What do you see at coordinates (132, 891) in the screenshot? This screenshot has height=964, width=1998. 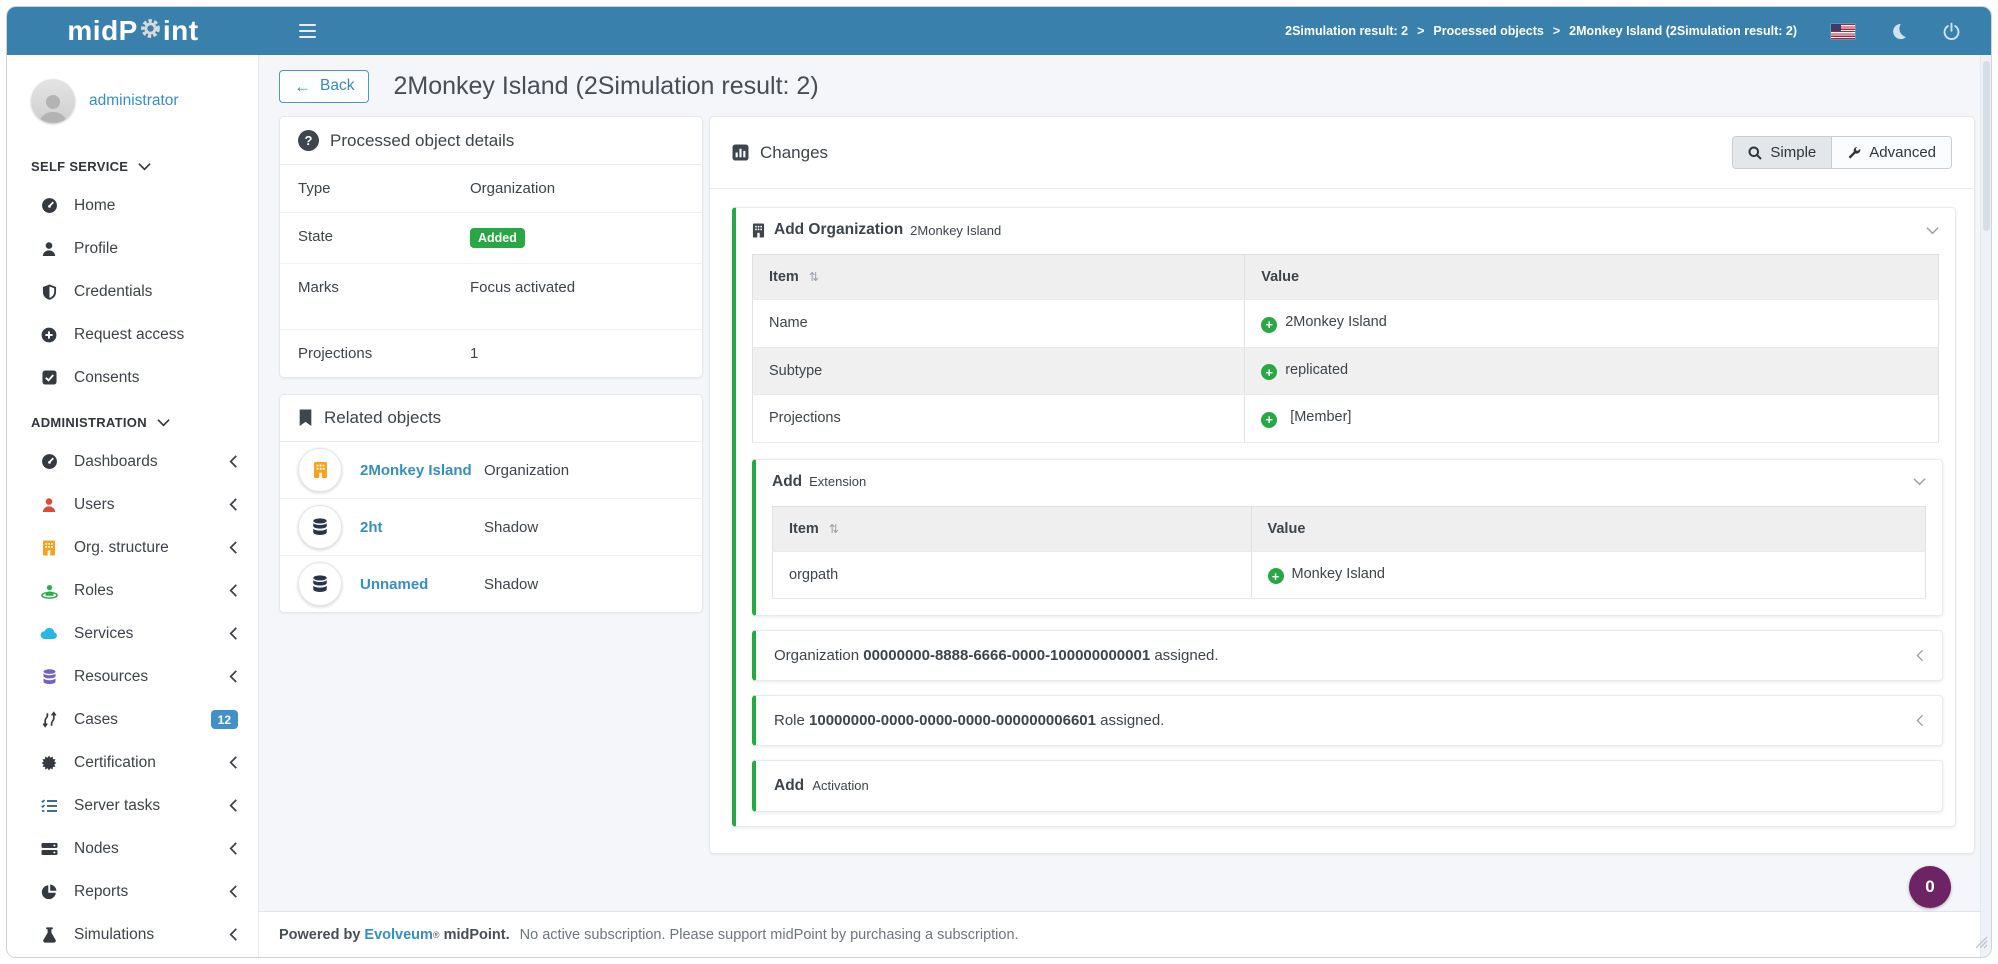 I see `sidebar-item-reports: Reports` at bounding box center [132, 891].